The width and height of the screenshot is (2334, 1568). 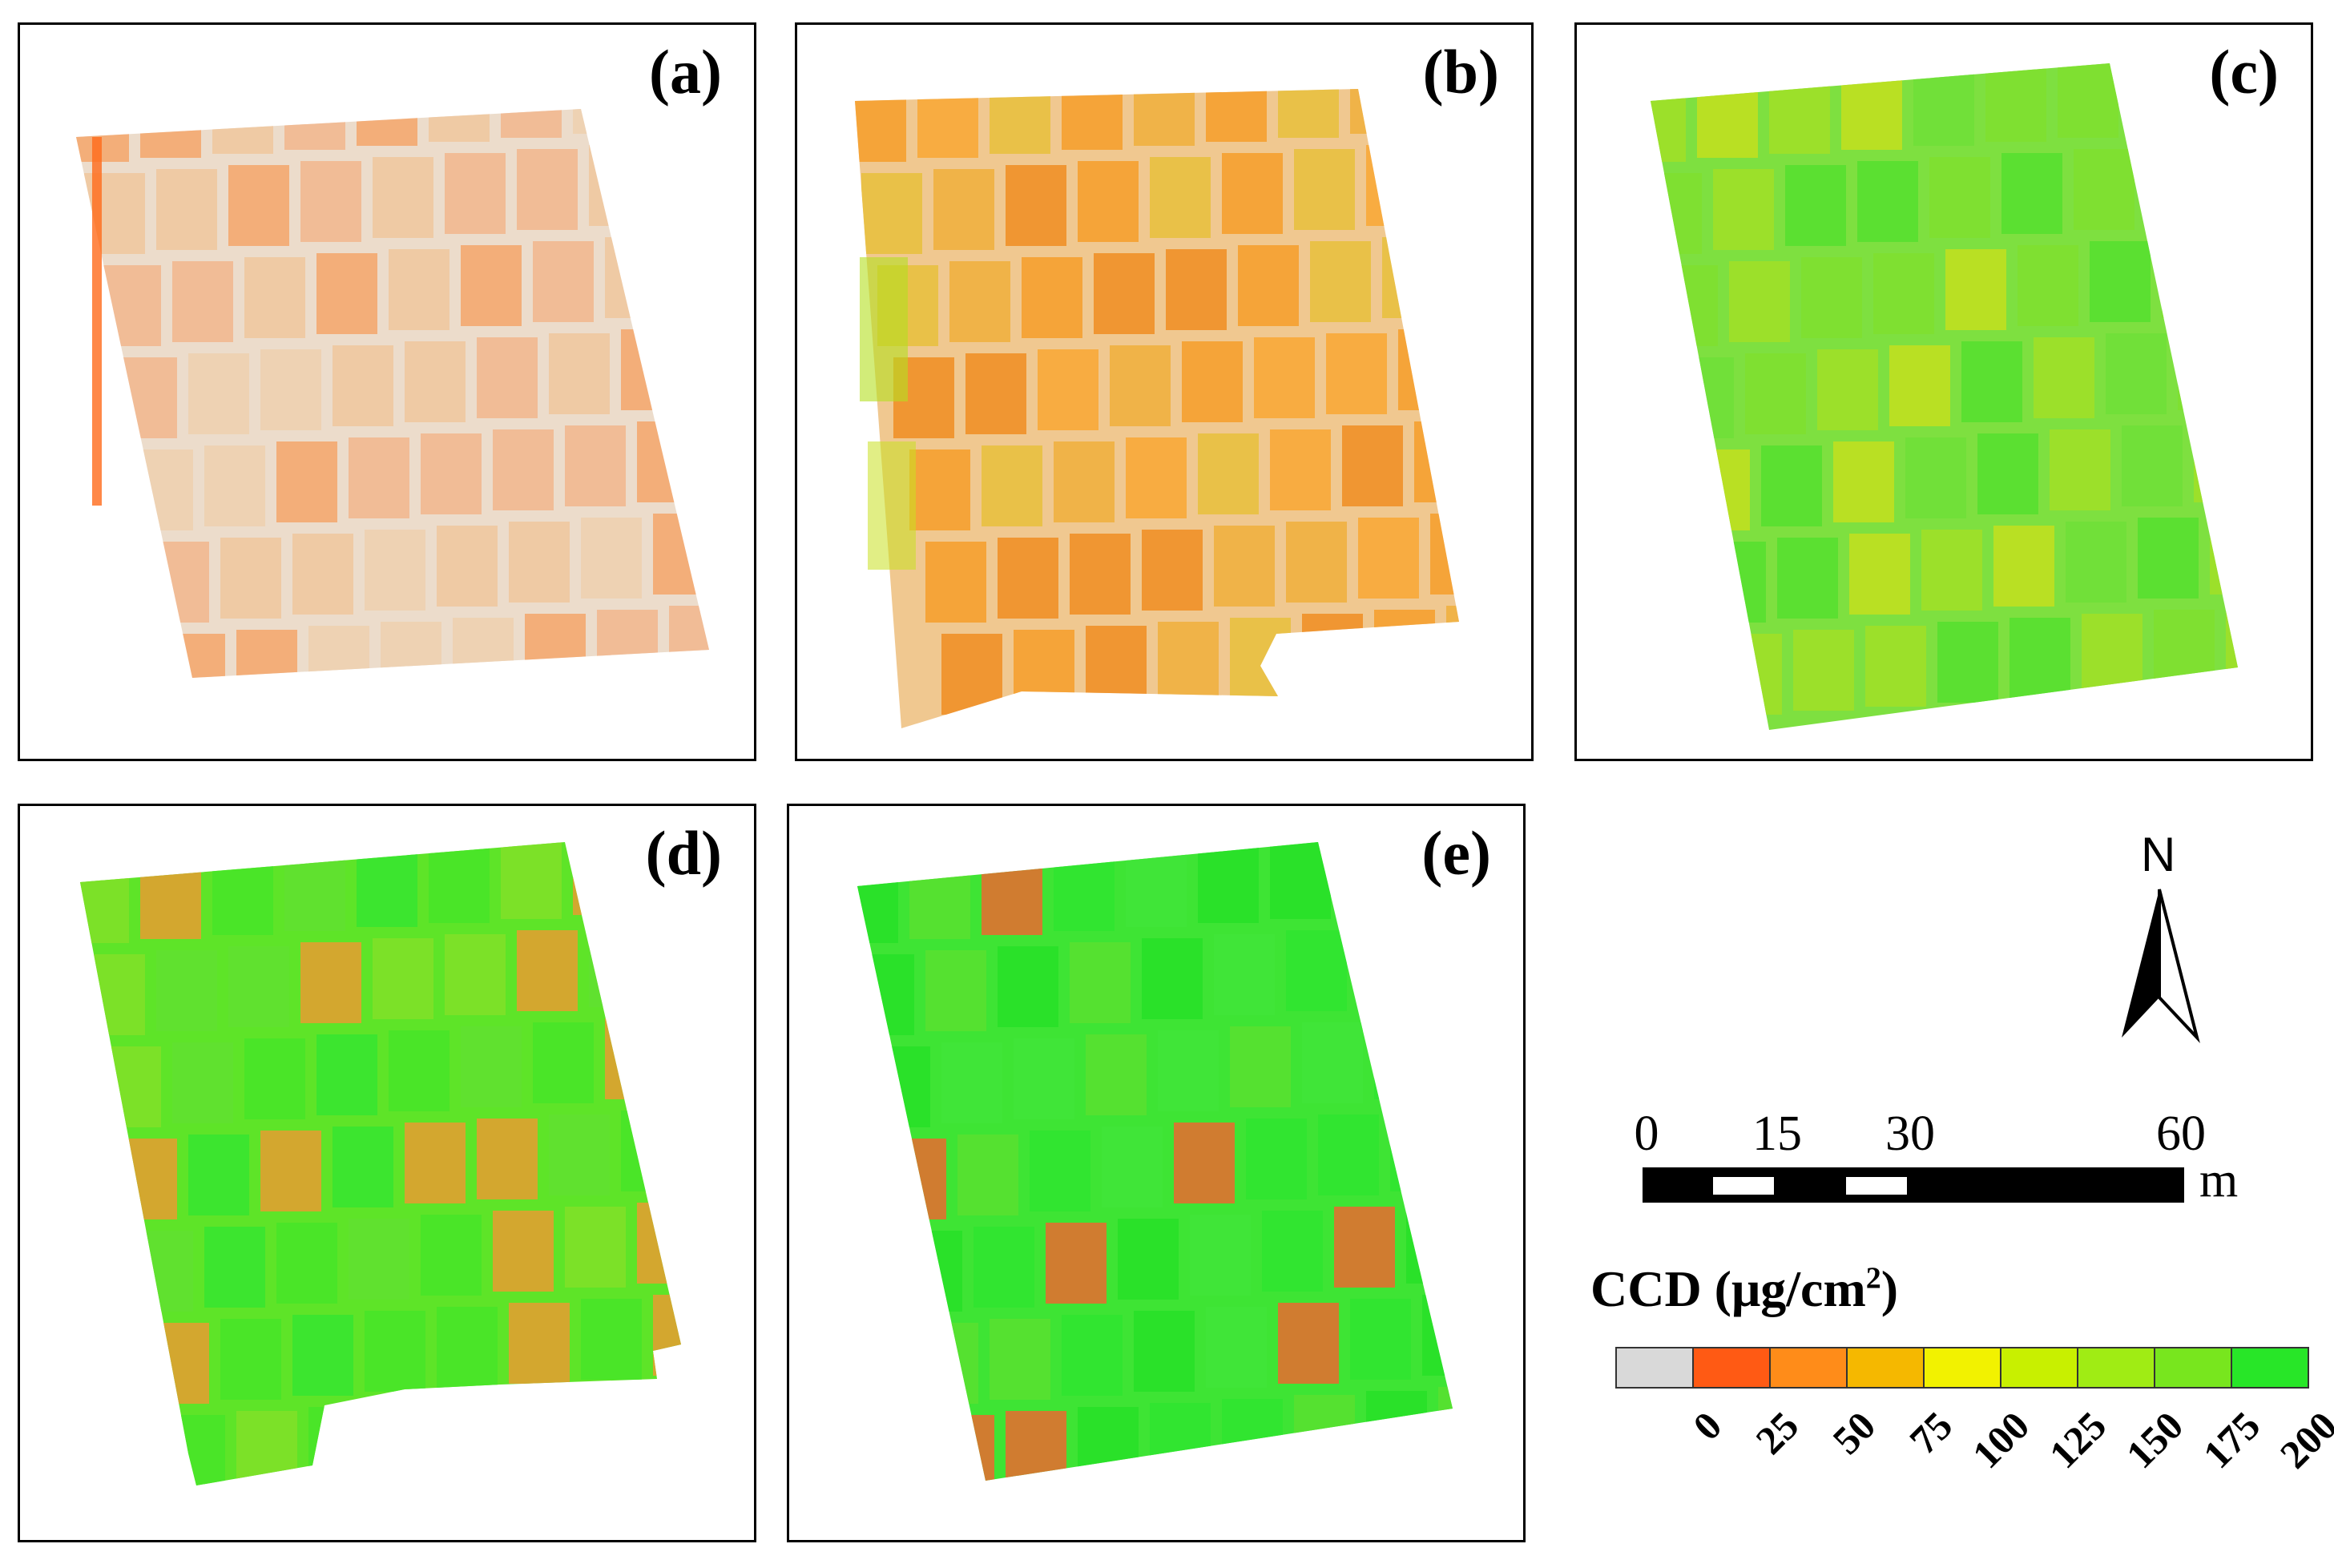 What do you see at coordinates (1708, 1425) in the screenshot?
I see `legend-tick-label: 0` at bounding box center [1708, 1425].